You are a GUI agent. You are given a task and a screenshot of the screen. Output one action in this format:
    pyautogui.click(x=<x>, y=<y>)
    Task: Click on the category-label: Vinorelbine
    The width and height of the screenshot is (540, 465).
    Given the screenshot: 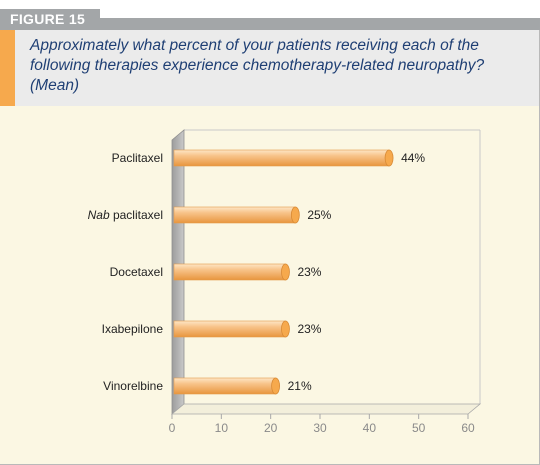 What is the action you would take?
    pyautogui.click(x=133, y=386)
    